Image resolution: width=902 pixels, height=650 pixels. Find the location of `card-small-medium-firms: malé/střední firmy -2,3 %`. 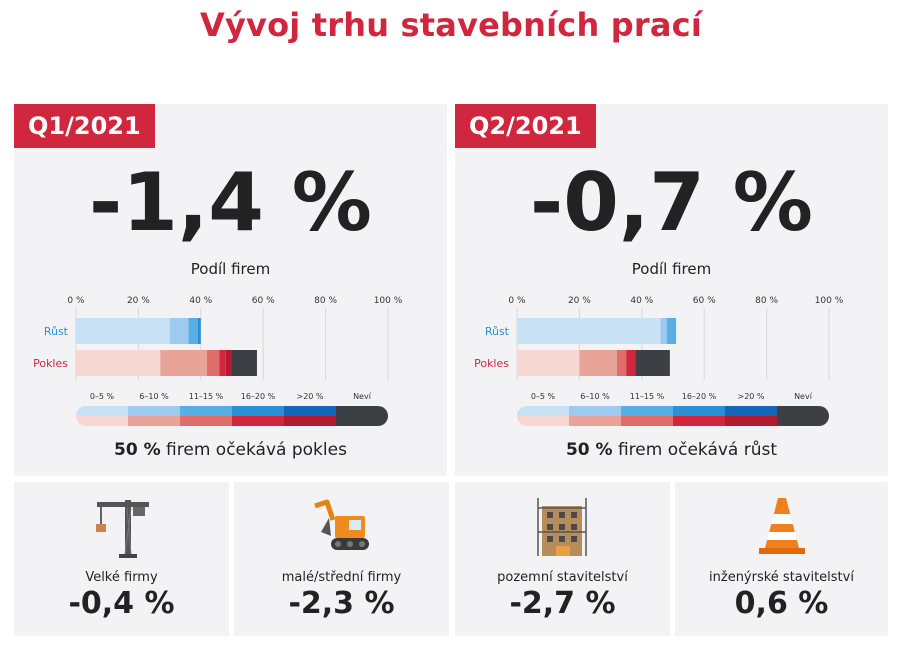

card-small-medium-firms: malé/střední firmy -2,3 % is located at coordinates (341, 559).